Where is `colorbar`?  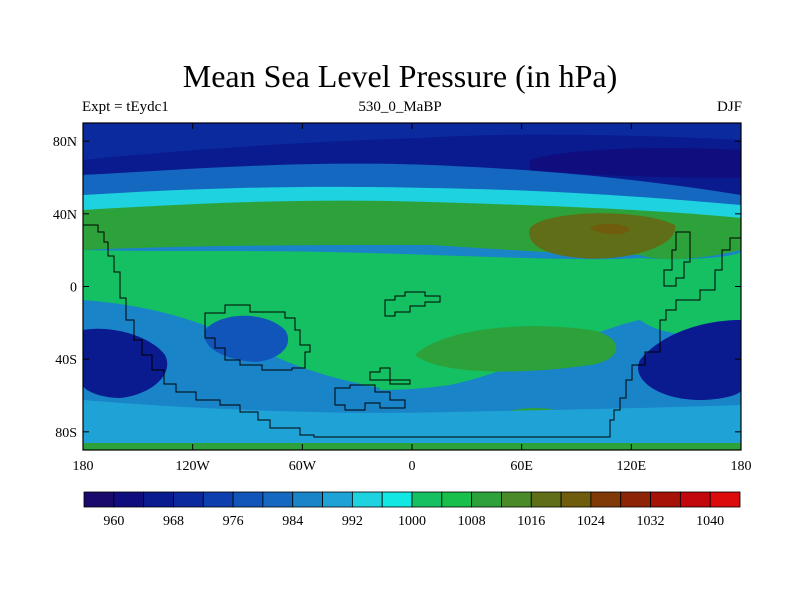 colorbar is located at coordinates (412, 499).